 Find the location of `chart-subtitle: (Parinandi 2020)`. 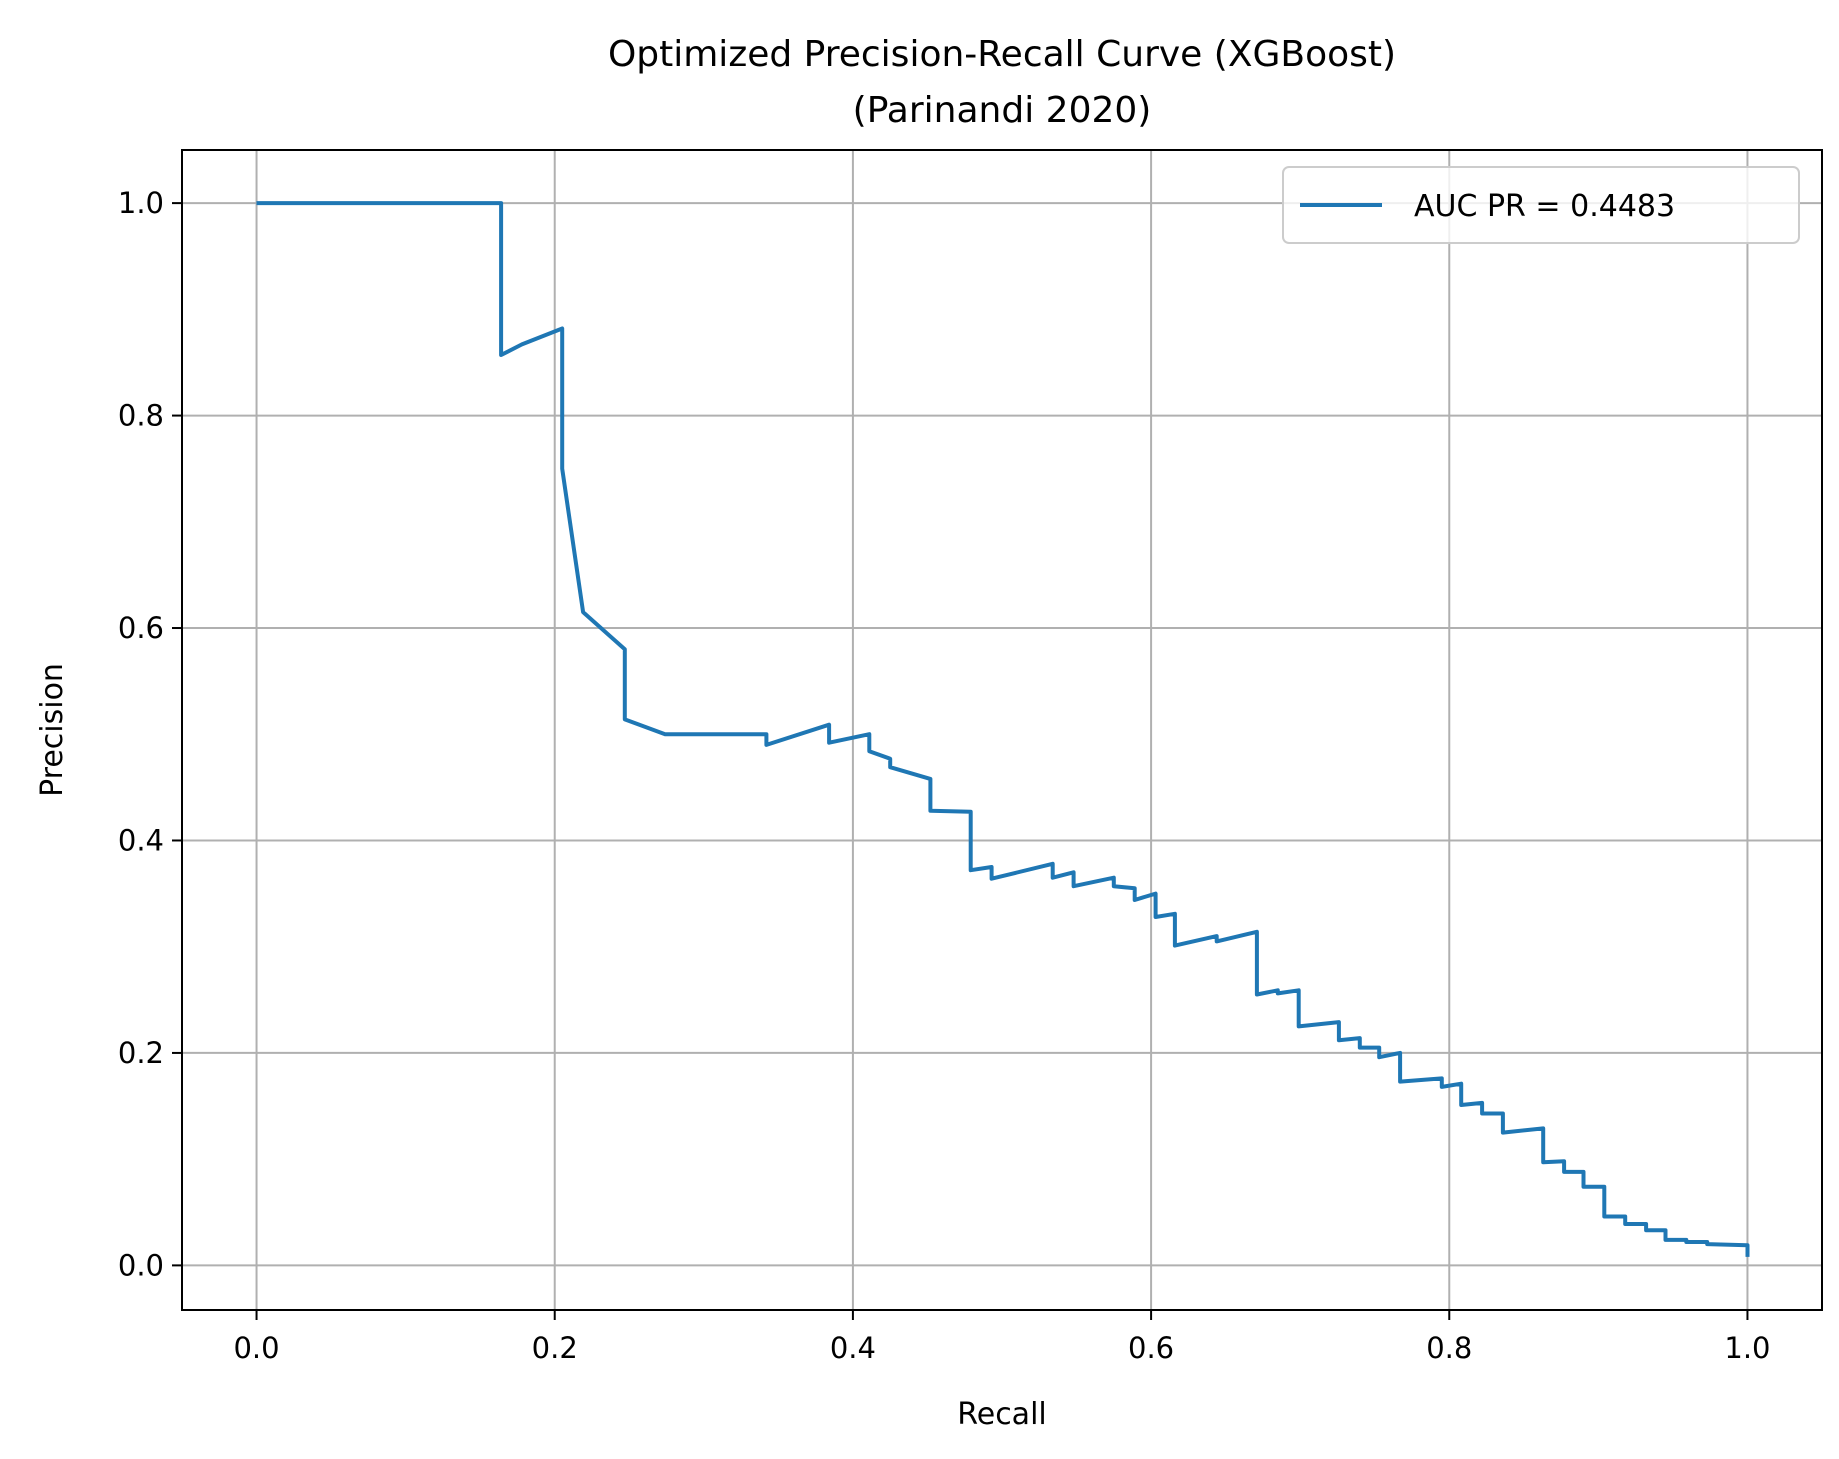

chart-subtitle: (Parinandi 2020) is located at coordinates (1002, 110).